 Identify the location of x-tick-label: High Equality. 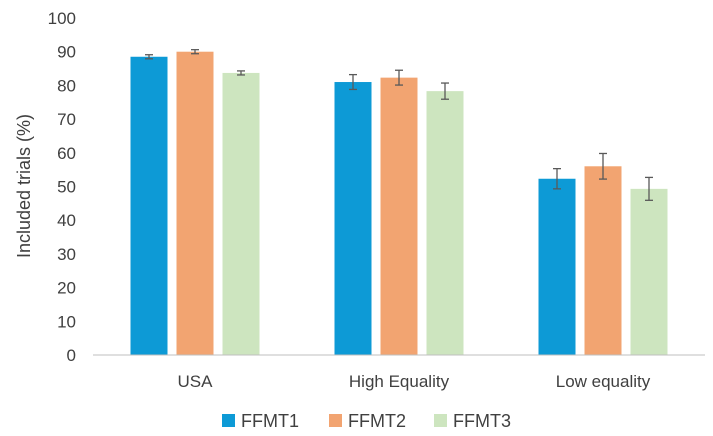
(399, 381).